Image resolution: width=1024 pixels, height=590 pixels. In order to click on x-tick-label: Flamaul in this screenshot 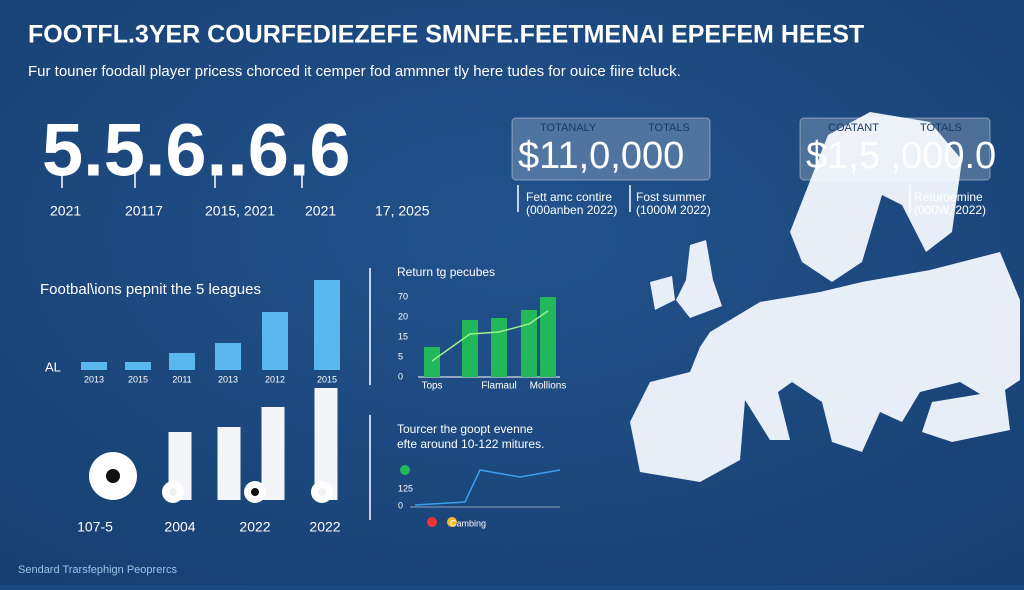, I will do `click(499, 386)`.